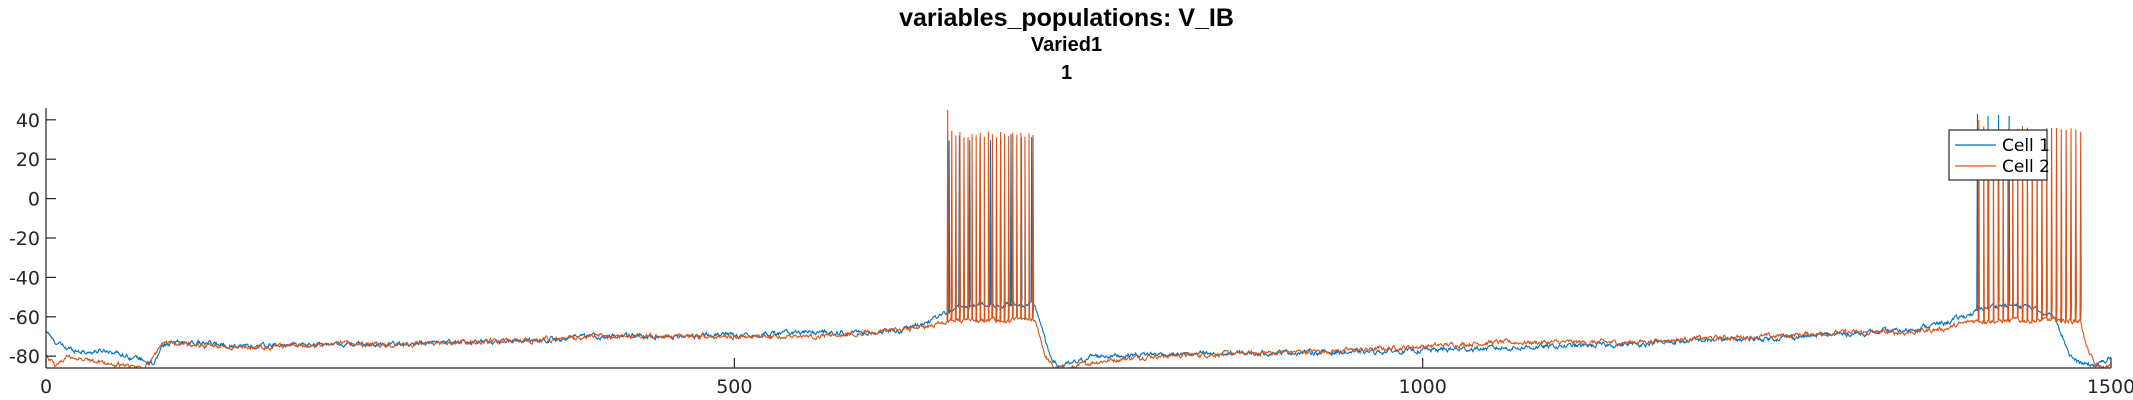 Image resolution: width=2133 pixels, height=400 pixels. I want to click on chart-subtitle-1: Varied1, so click(1066, 45).